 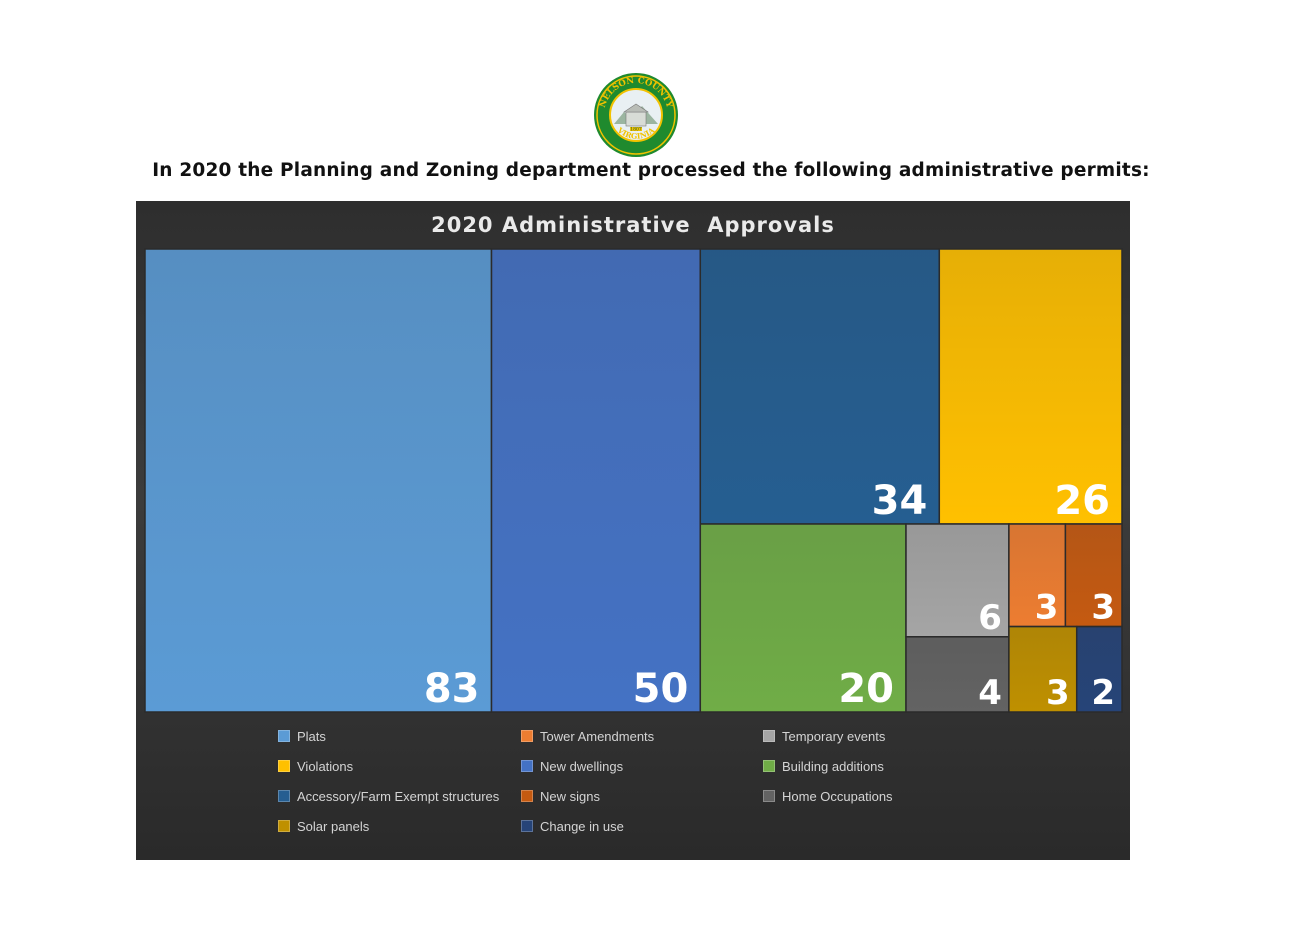 What do you see at coordinates (1043, 669) in the screenshot?
I see `treemap-cell-solar-panels` at bounding box center [1043, 669].